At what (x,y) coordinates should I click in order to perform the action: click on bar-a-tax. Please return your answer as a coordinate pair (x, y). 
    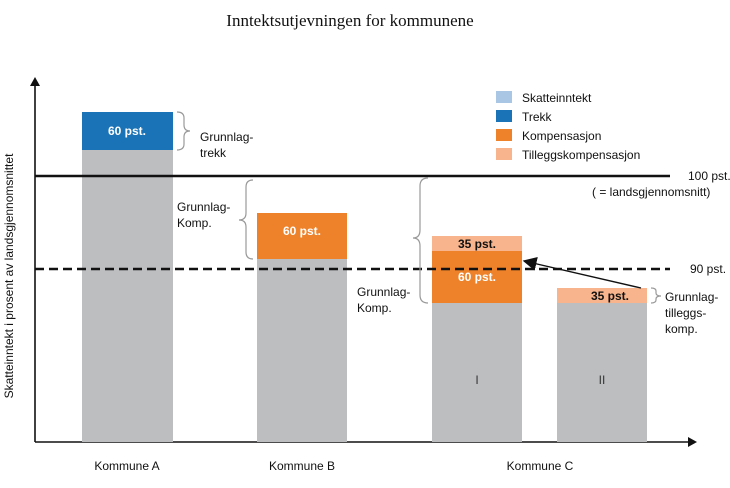
    Looking at the image, I should click on (127, 296).